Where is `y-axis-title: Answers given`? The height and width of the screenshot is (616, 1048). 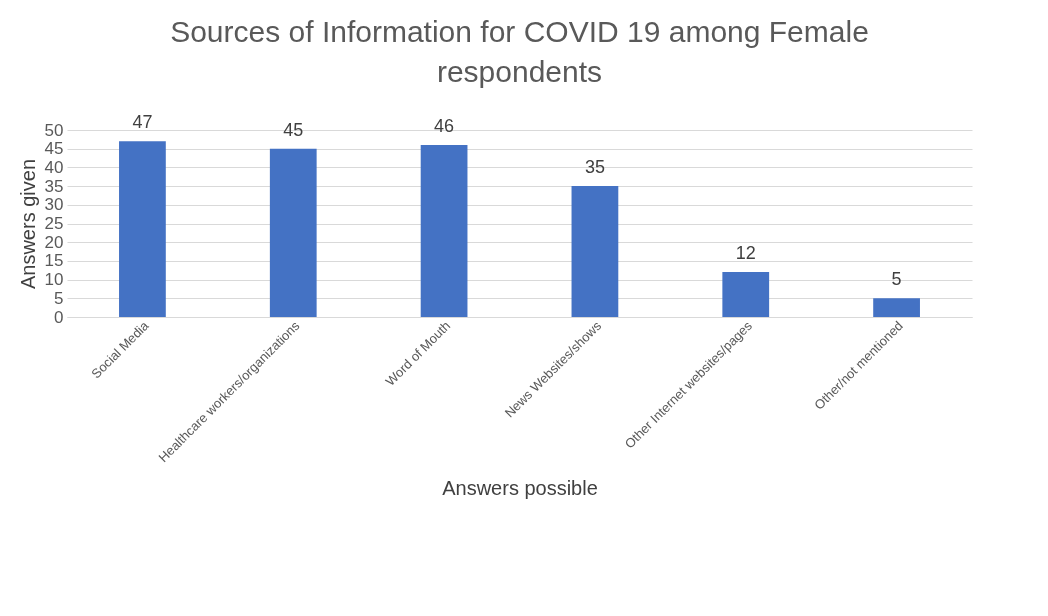
y-axis-title: Answers given is located at coordinates (27, 224).